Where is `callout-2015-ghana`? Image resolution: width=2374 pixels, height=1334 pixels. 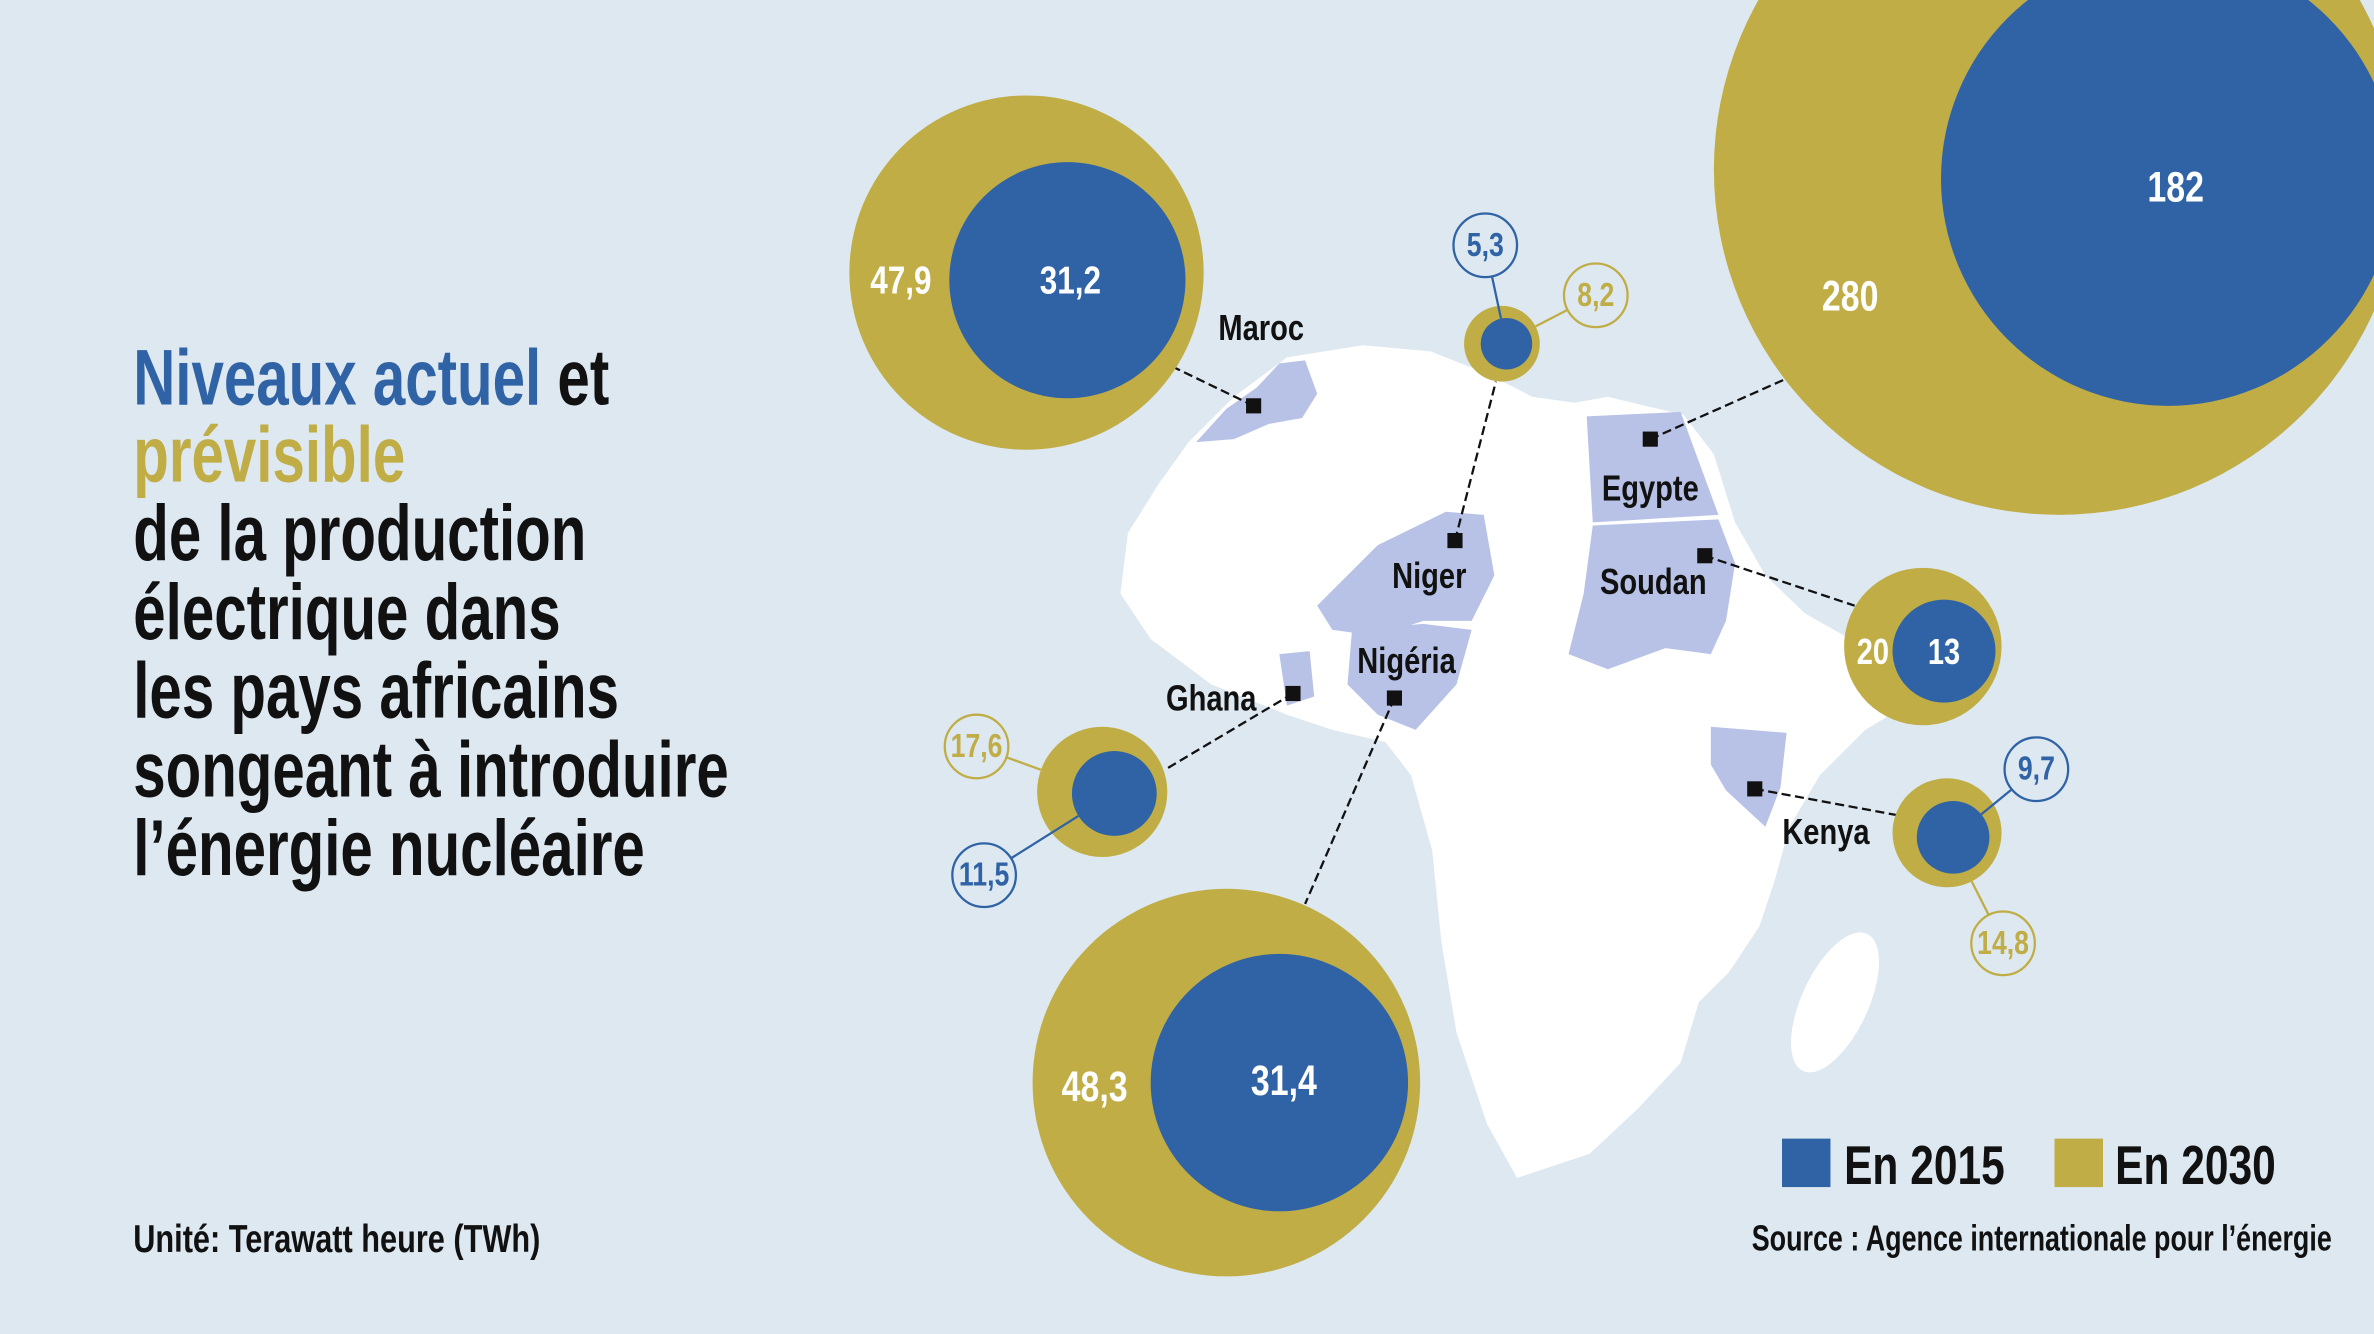 callout-2015-ghana is located at coordinates (984, 875).